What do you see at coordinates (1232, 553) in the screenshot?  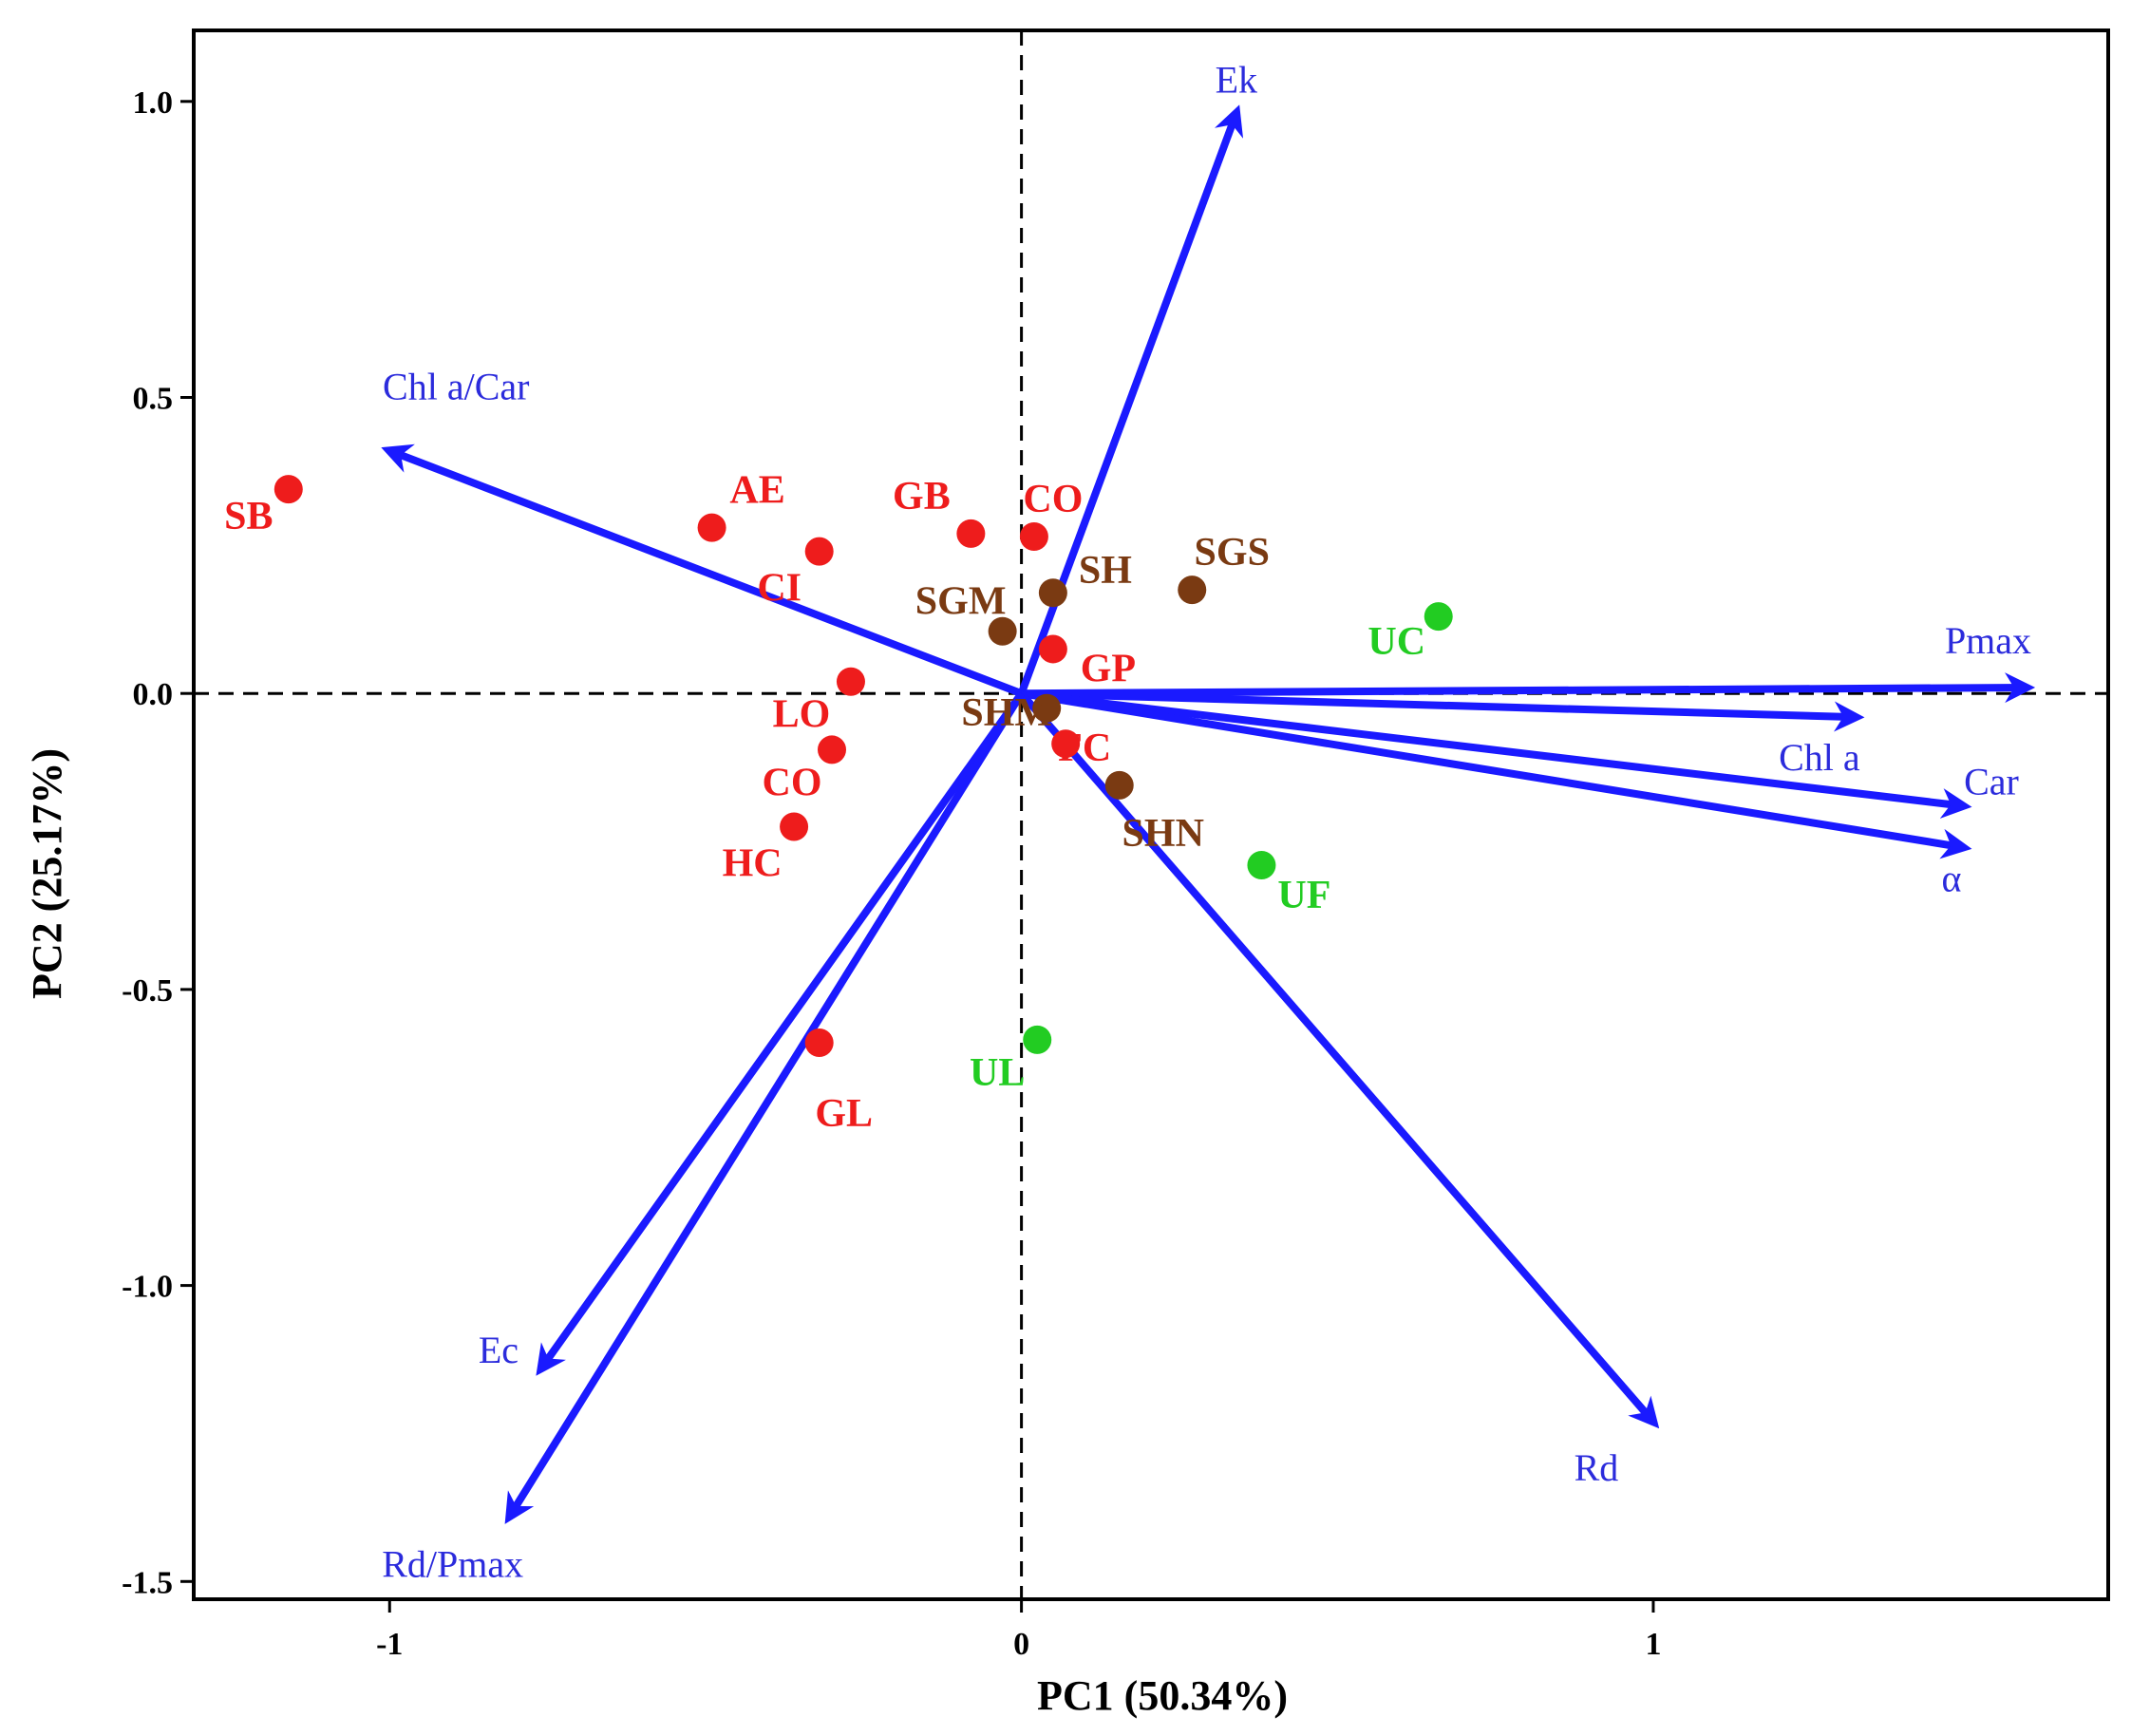 I see `point-label-sgs: SGS` at bounding box center [1232, 553].